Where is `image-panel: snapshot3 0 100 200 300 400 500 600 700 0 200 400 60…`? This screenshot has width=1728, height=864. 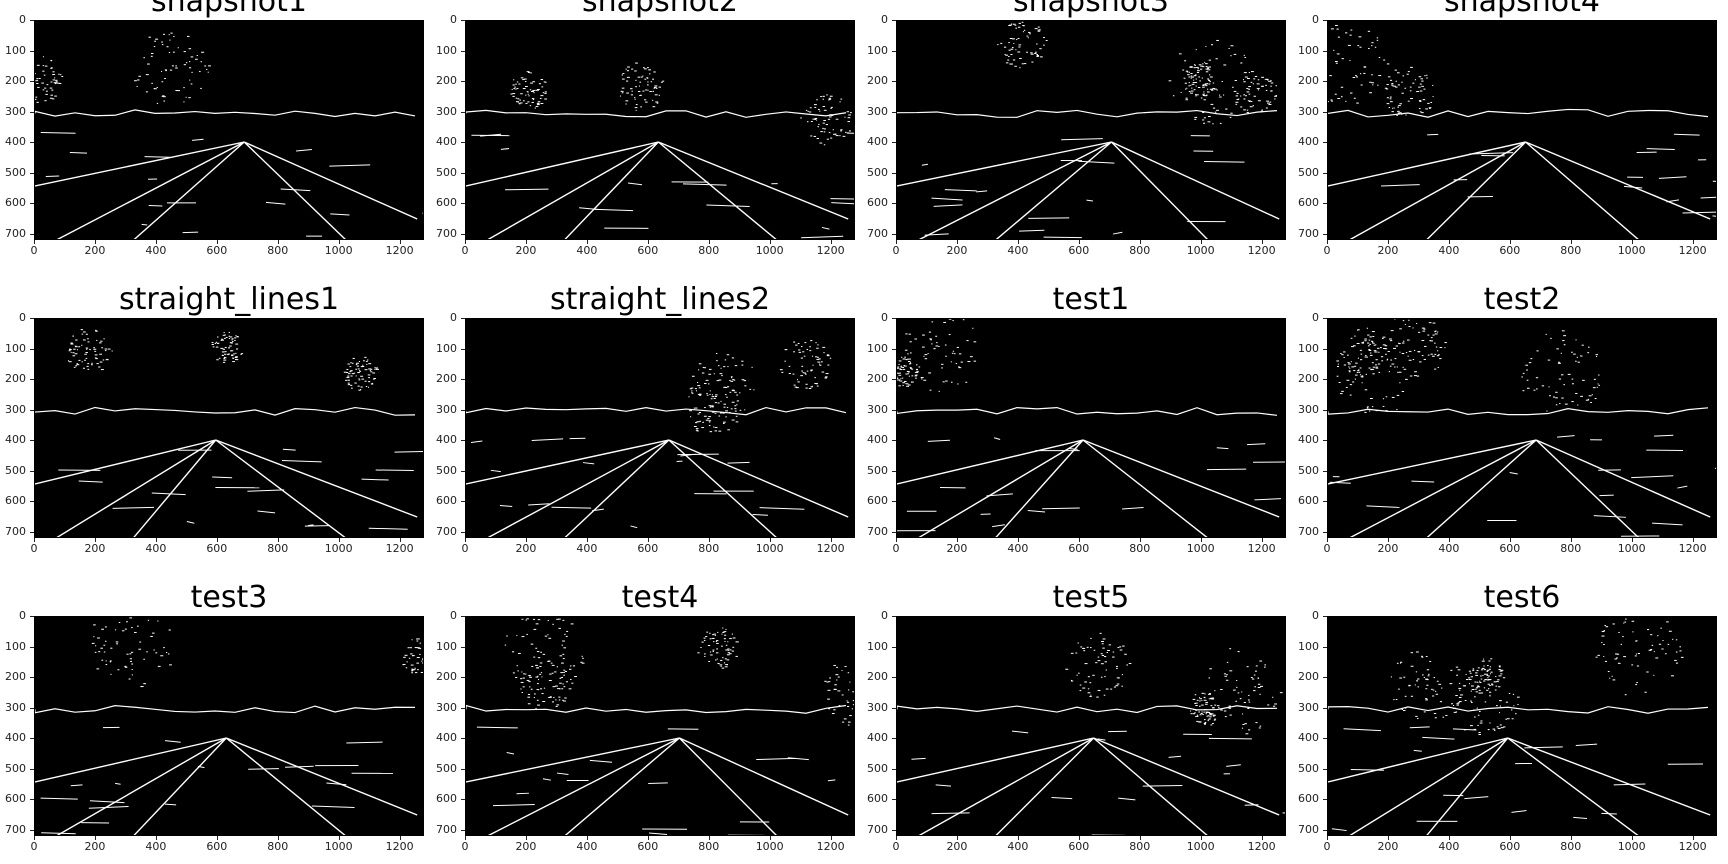 image-panel: snapshot3 0 100 200 300 400 500 600 700 0 200 400 60… is located at coordinates (1076, 130).